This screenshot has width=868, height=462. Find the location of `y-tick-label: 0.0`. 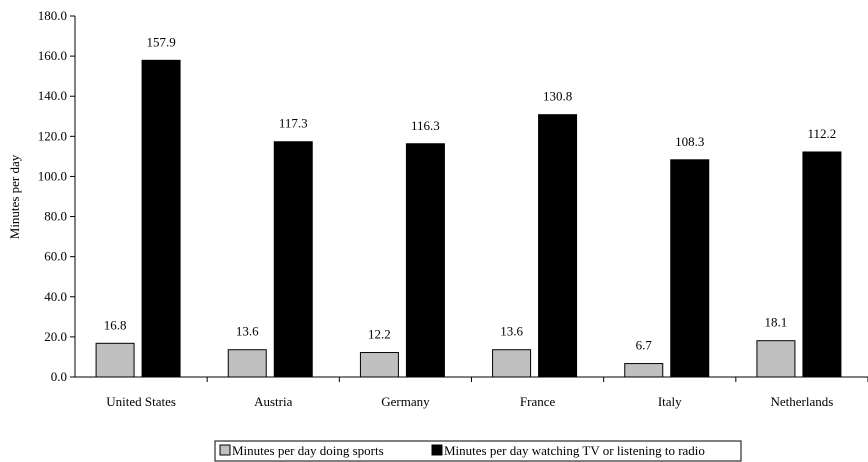

y-tick-label: 0.0 is located at coordinates (59, 376).